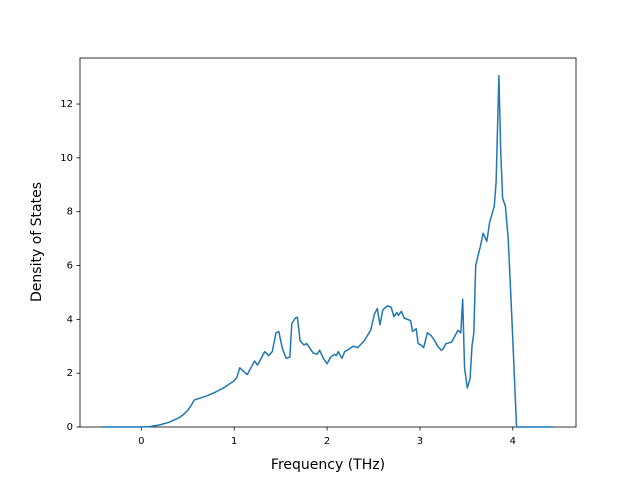 The image size is (640, 480). I want to click on x-tick-label: 2, so click(327, 441).